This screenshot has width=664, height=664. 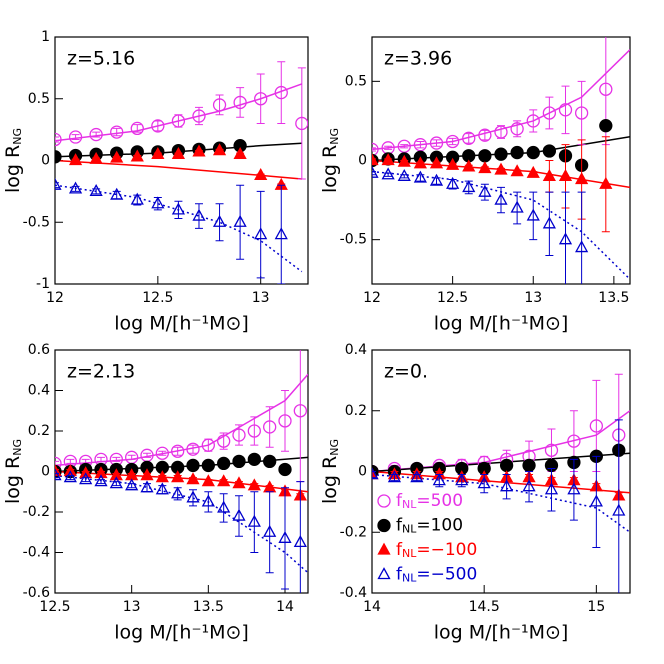 I want to click on legend-label: fNL=500, so click(x=429, y=501).